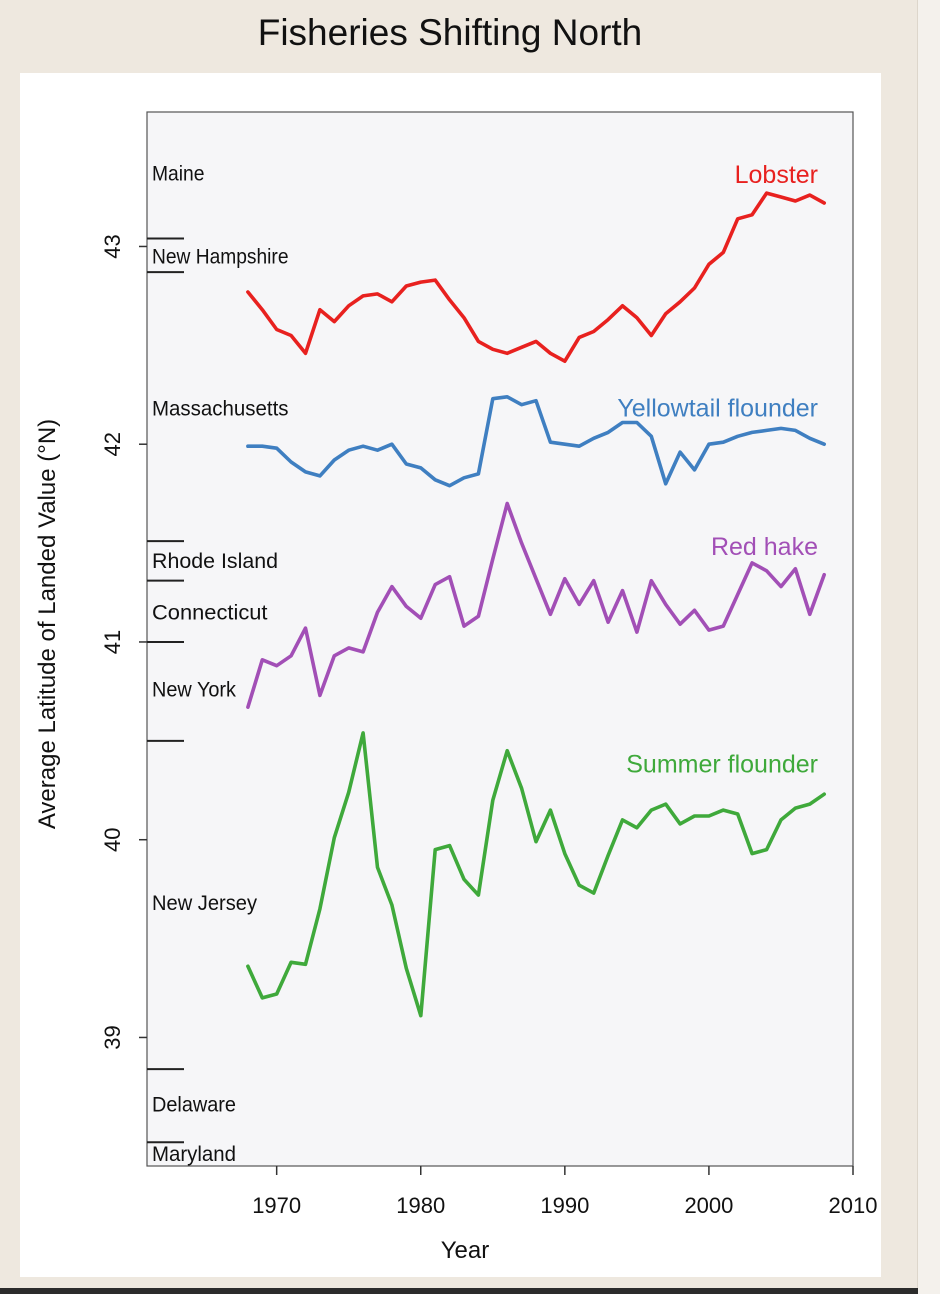 The height and width of the screenshot is (1294, 940). I want to click on y-tick-label: 40, so click(112, 839).